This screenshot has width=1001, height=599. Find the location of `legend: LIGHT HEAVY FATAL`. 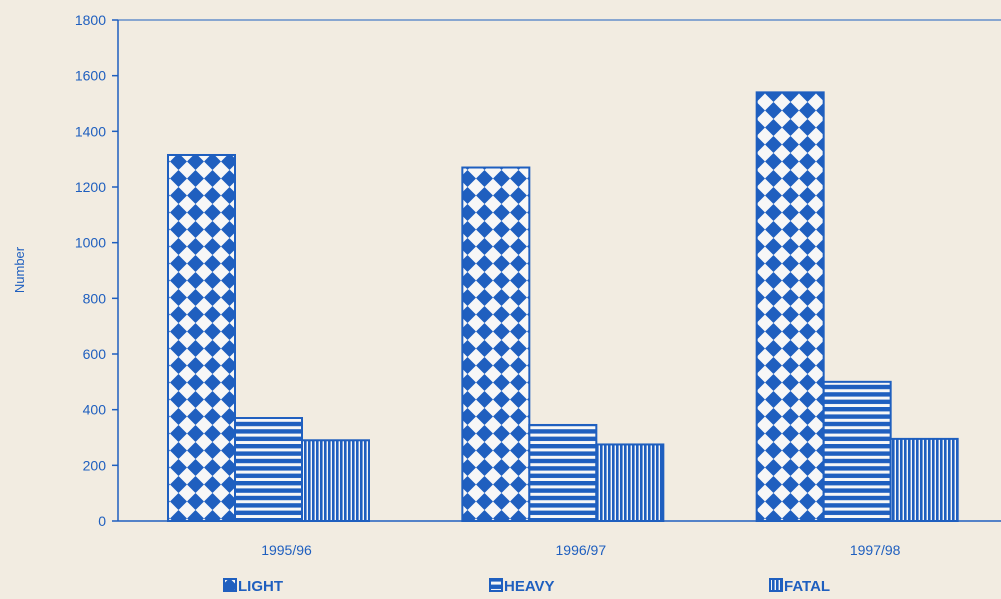

legend: LIGHT HEAVY FATAL is located at coordinates (526, 586).